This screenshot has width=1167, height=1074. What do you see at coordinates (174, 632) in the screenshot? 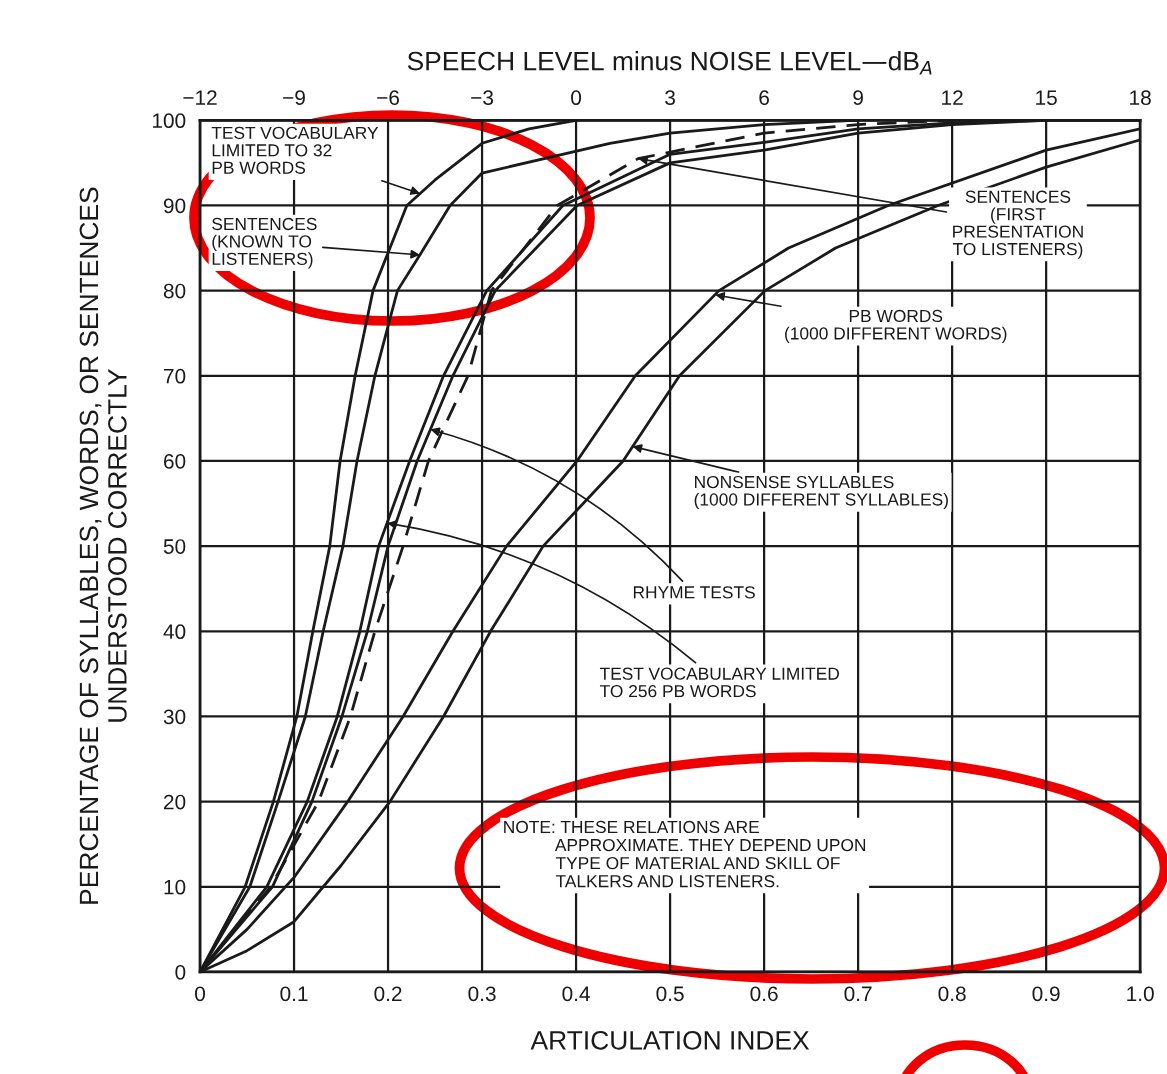
I see `y-tick-label: 40` at bounding box center [174, 632].